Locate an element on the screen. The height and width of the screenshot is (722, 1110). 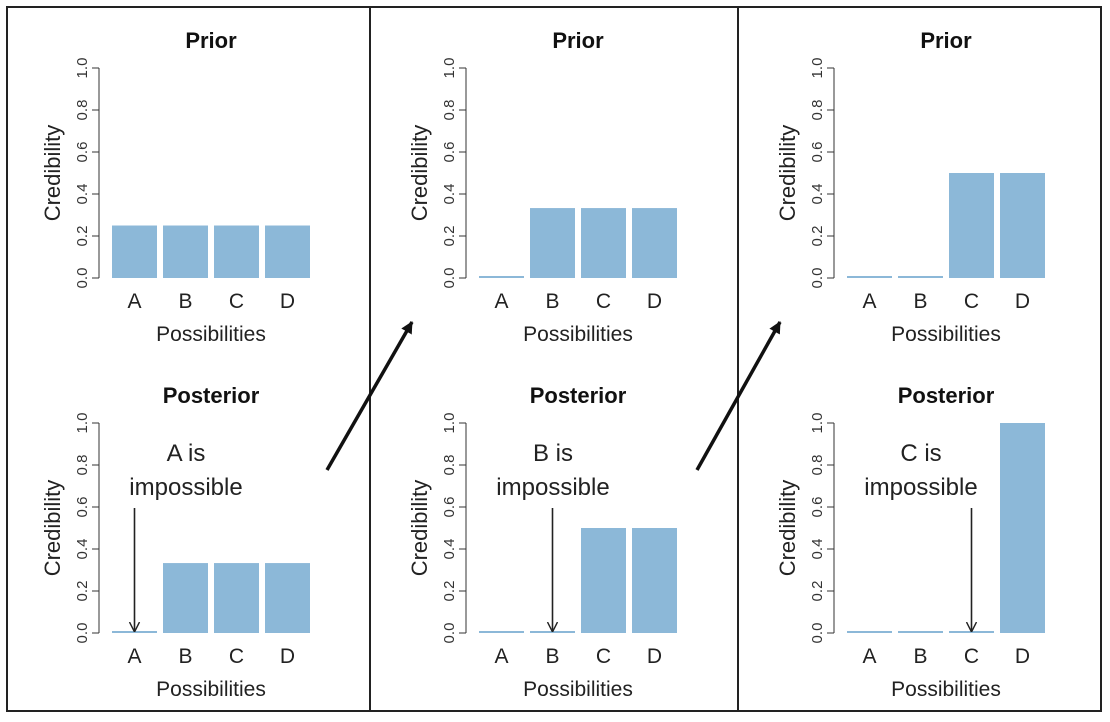
annotation-line-1: B is is located at coordinates (553, 453).